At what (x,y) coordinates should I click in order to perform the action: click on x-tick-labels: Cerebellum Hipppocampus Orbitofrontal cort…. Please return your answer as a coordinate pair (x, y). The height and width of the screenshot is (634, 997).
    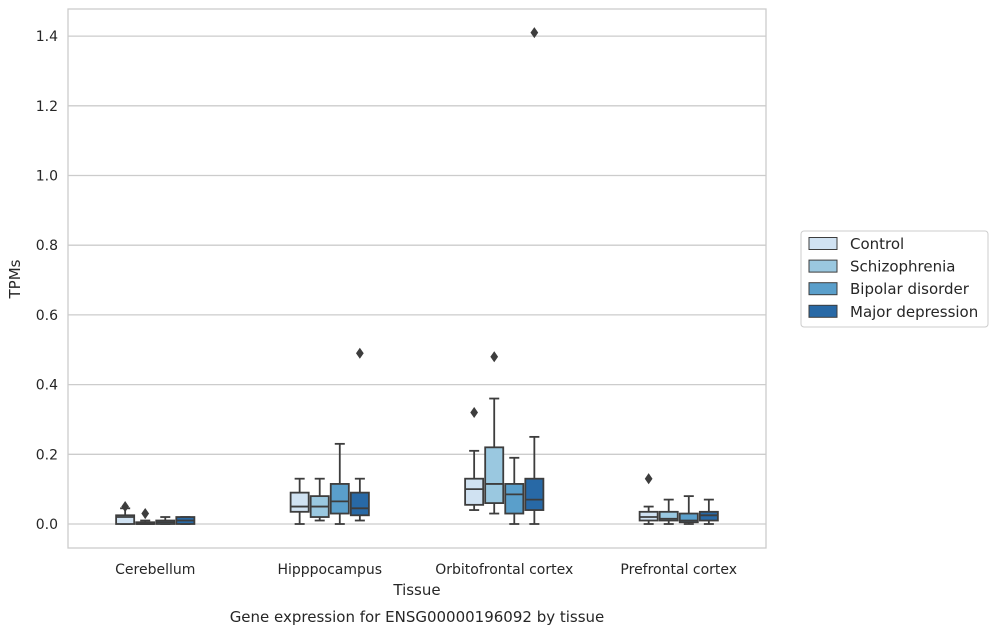
    Looking at the image, I should click on (426, 570).